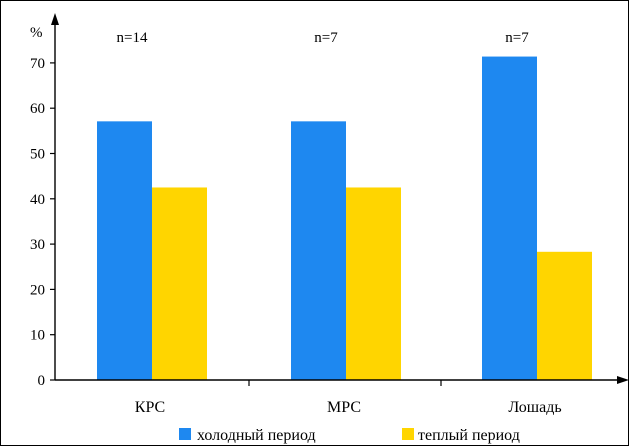 The image size is (629, 447). What do you see at coordinates (623, 380) in the screenshot?
I see `x-axis-arrow` at bounding box center [623, 380].